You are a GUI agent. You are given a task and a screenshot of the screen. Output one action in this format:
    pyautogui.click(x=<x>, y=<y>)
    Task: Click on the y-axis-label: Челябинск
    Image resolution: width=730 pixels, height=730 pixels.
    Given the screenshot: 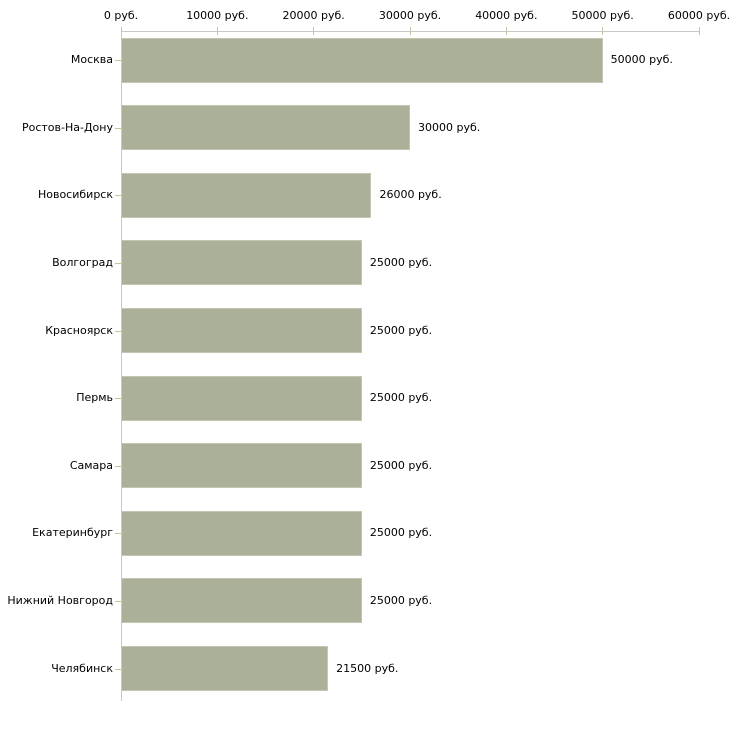 What is the action you would take?
    pyautogui.click(x=82, y=668)
    